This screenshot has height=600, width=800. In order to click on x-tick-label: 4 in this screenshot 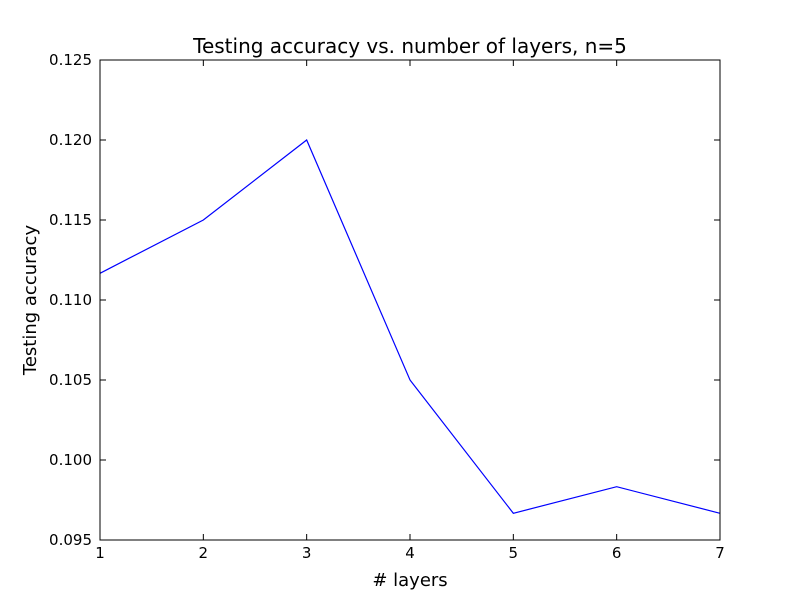, I will do `click(410, 553)`.